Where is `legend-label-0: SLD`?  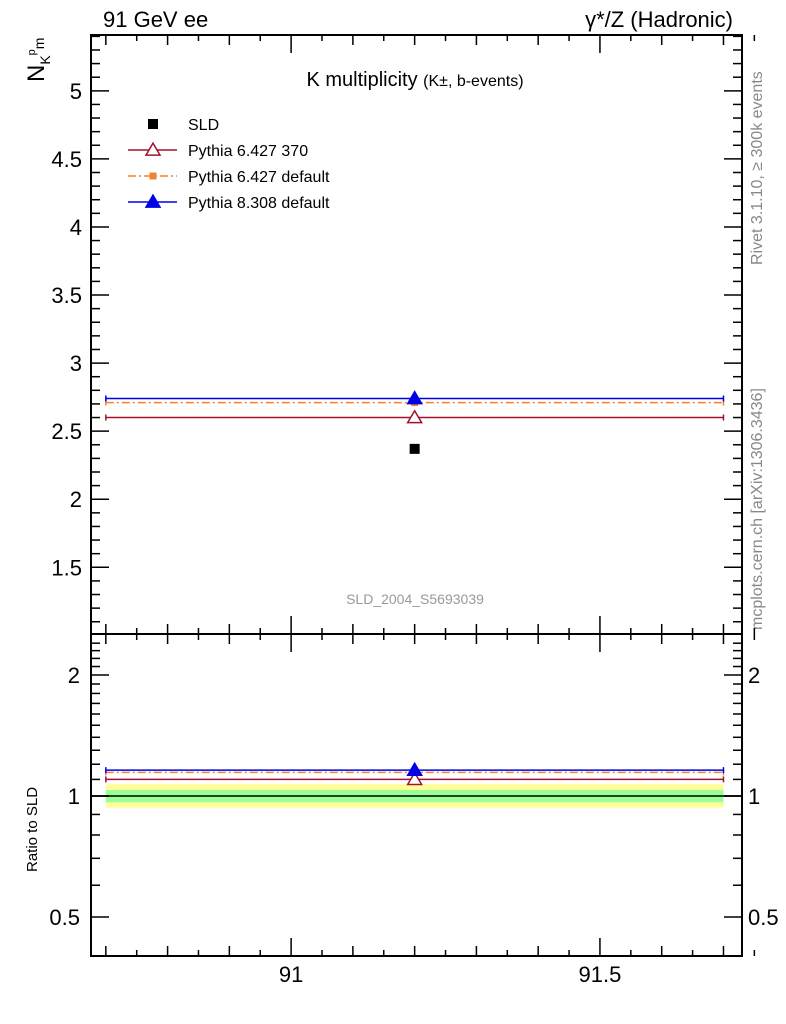
legend-label-0: SLD is located at coordinates (203, 125).